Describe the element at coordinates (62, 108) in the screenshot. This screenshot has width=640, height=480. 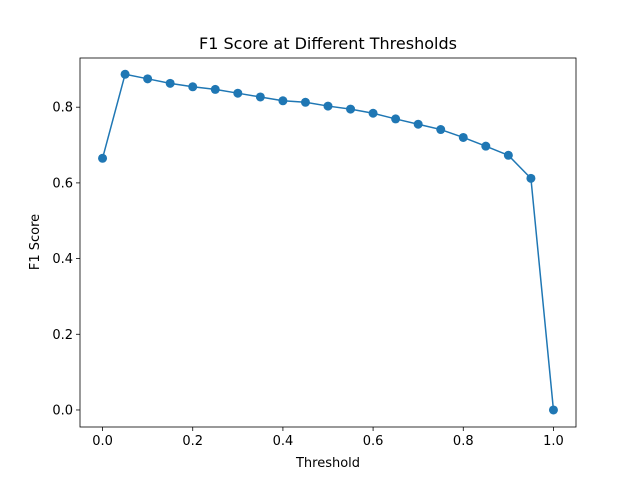
I see `y-tick-label: 0.8` at that location.